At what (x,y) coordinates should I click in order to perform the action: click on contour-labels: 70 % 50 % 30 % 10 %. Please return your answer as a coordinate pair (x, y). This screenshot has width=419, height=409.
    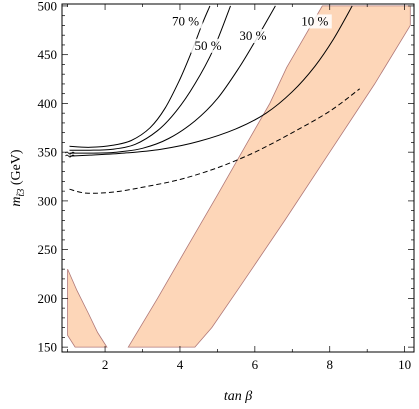
    Looking at the image, I should click on (250, 33).